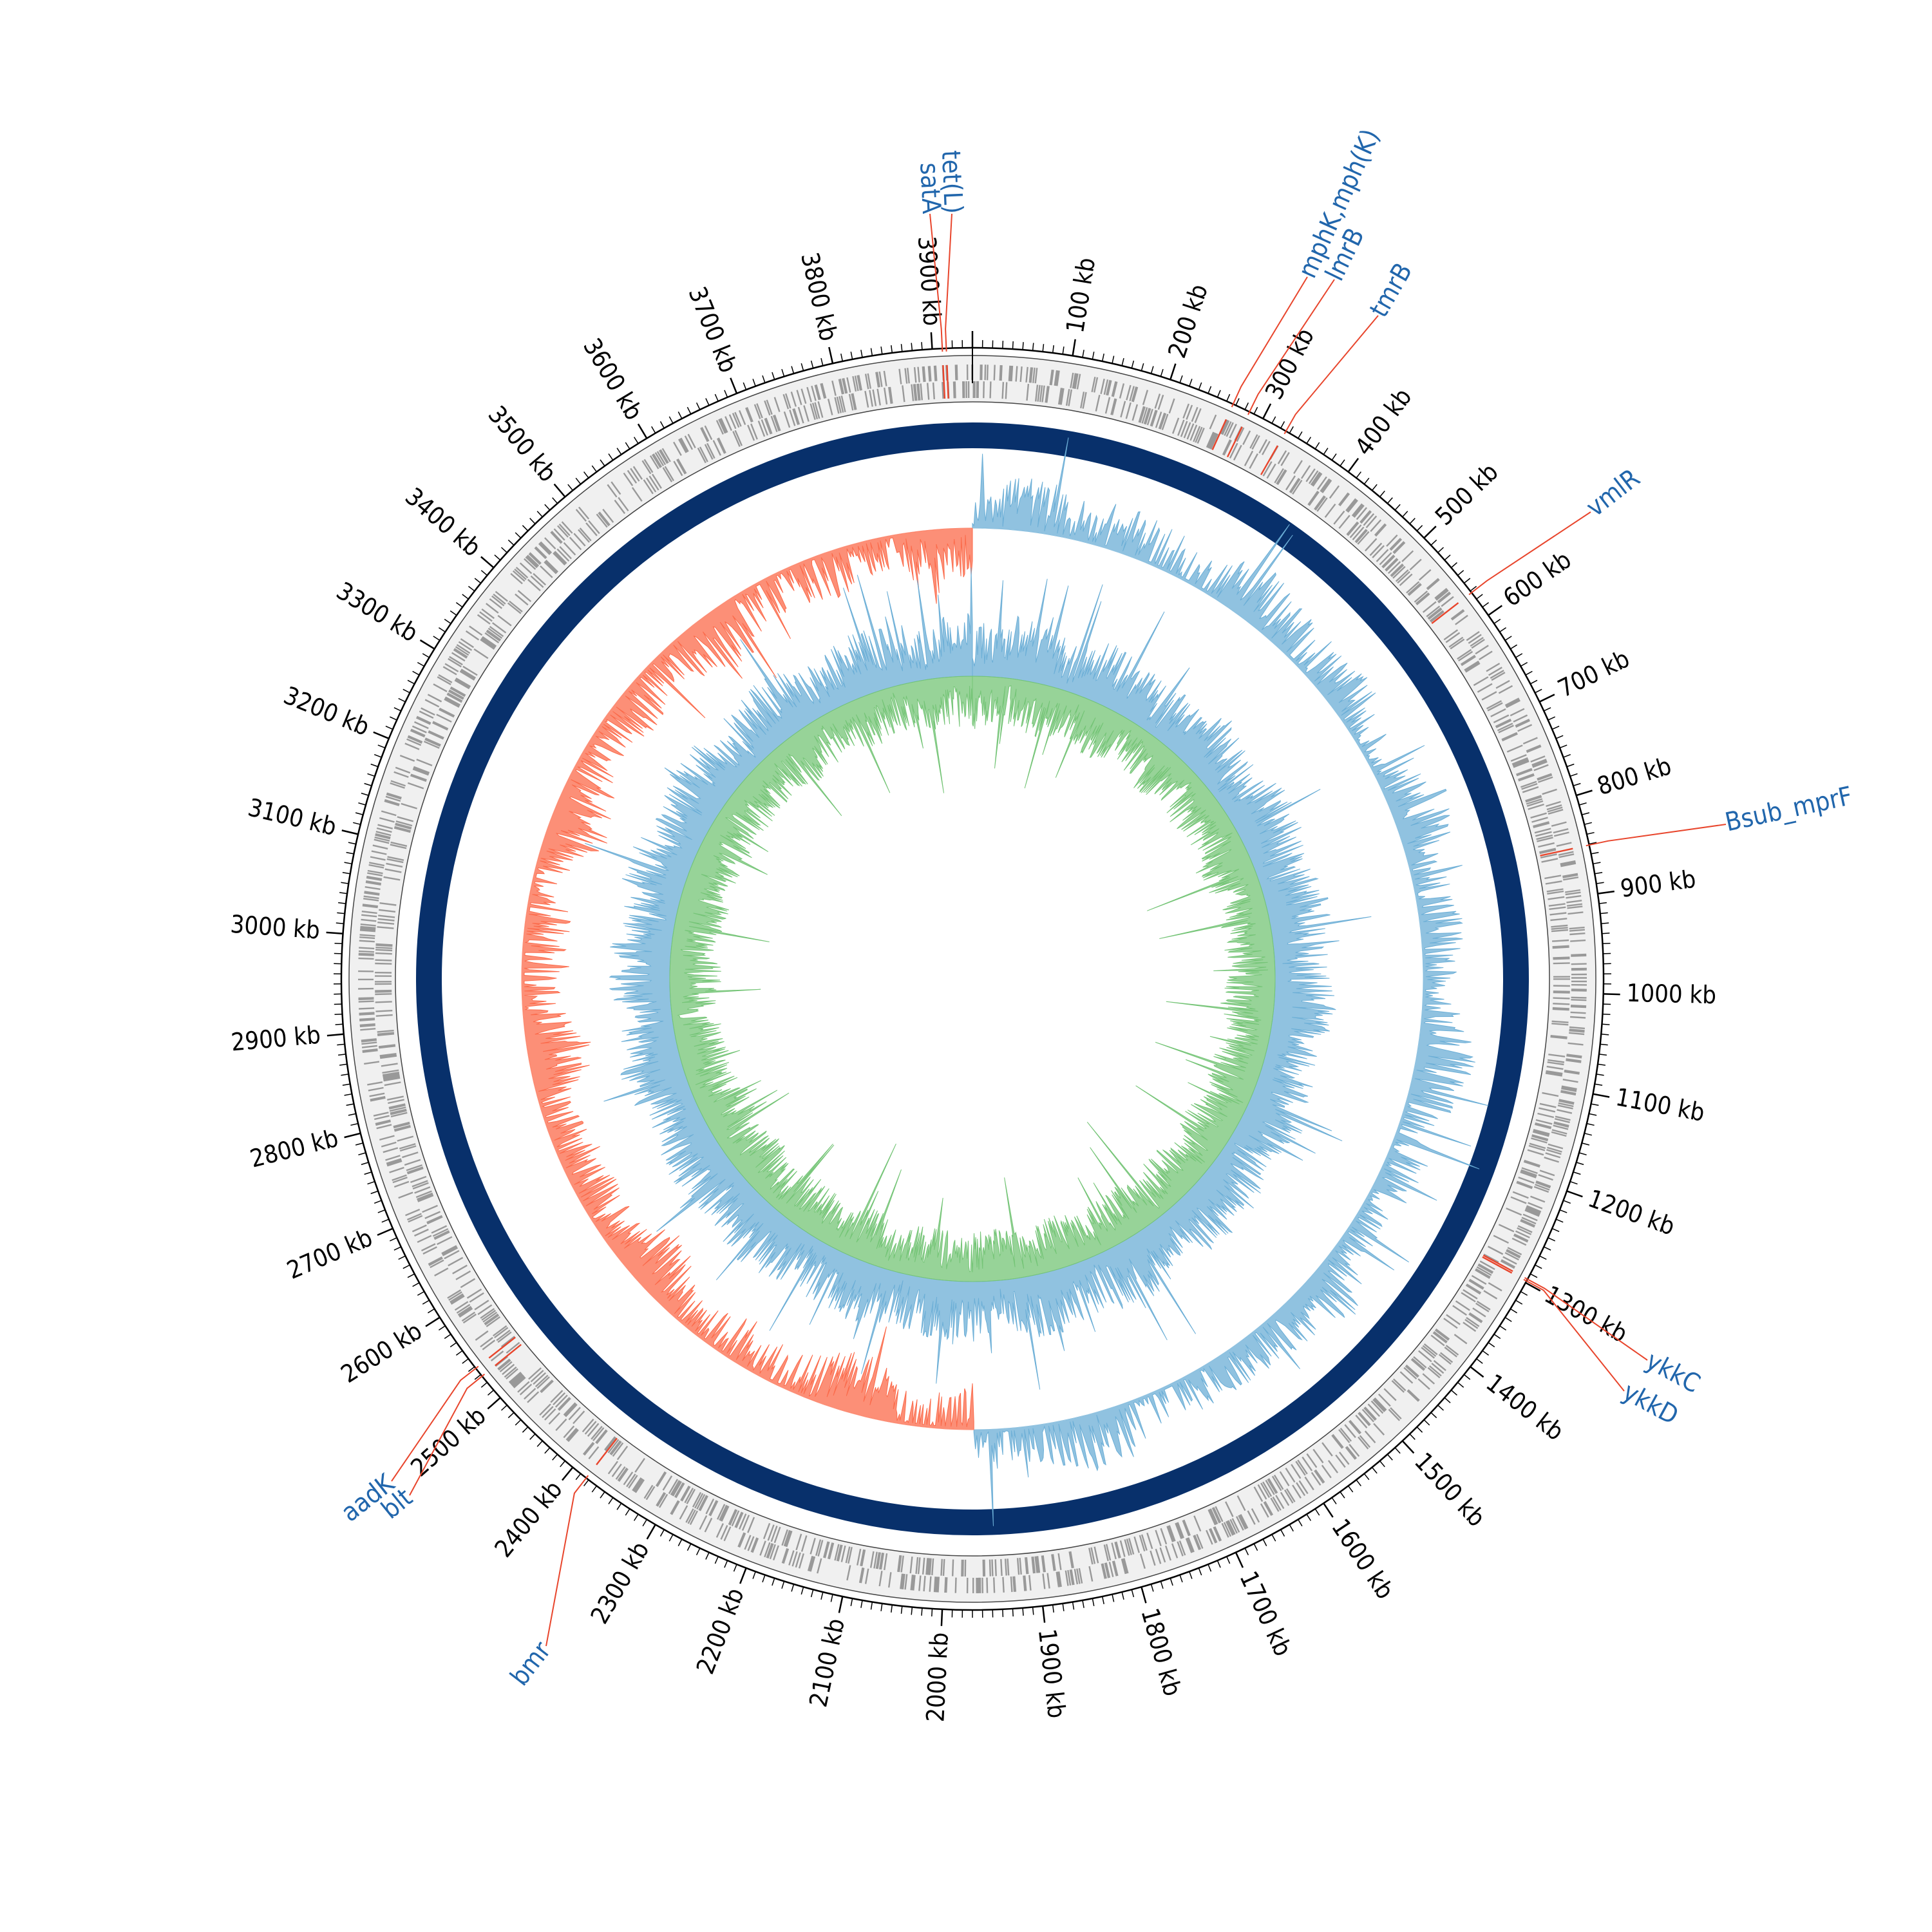  I want to click on ruler-tick-label: 3900 kb, so click(930, 281).